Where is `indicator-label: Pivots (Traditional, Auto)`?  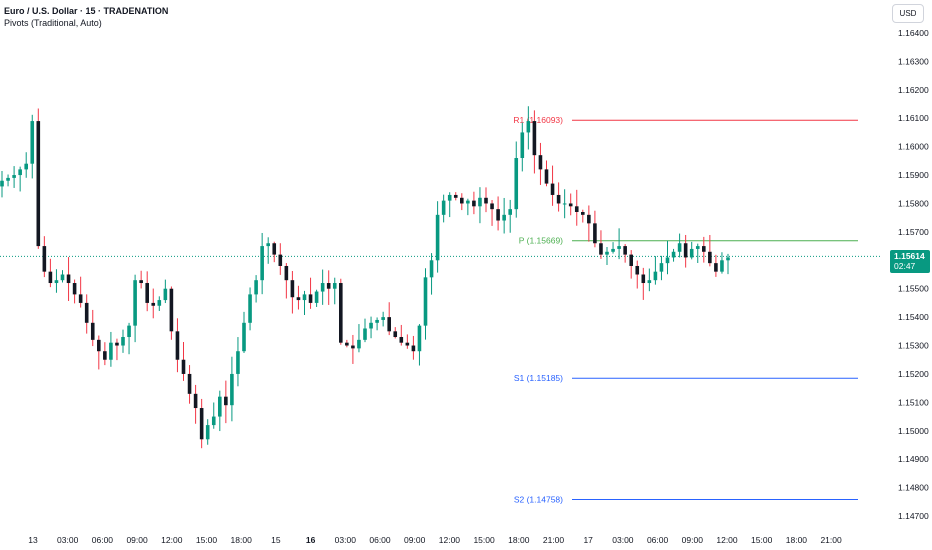
indicator-label: Pivots (Traditional, Auto) is located at coordinates (53, 23).